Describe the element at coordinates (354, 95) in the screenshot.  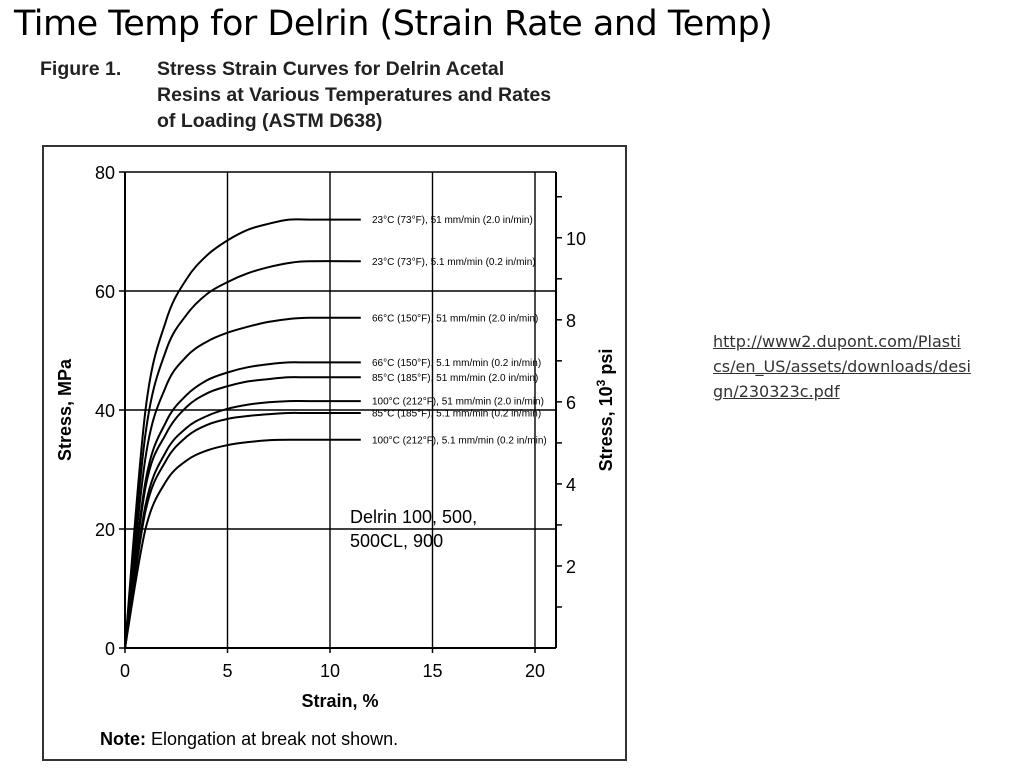
I see `caption-line: Resins at Various Temperatures and Rates` at that location.